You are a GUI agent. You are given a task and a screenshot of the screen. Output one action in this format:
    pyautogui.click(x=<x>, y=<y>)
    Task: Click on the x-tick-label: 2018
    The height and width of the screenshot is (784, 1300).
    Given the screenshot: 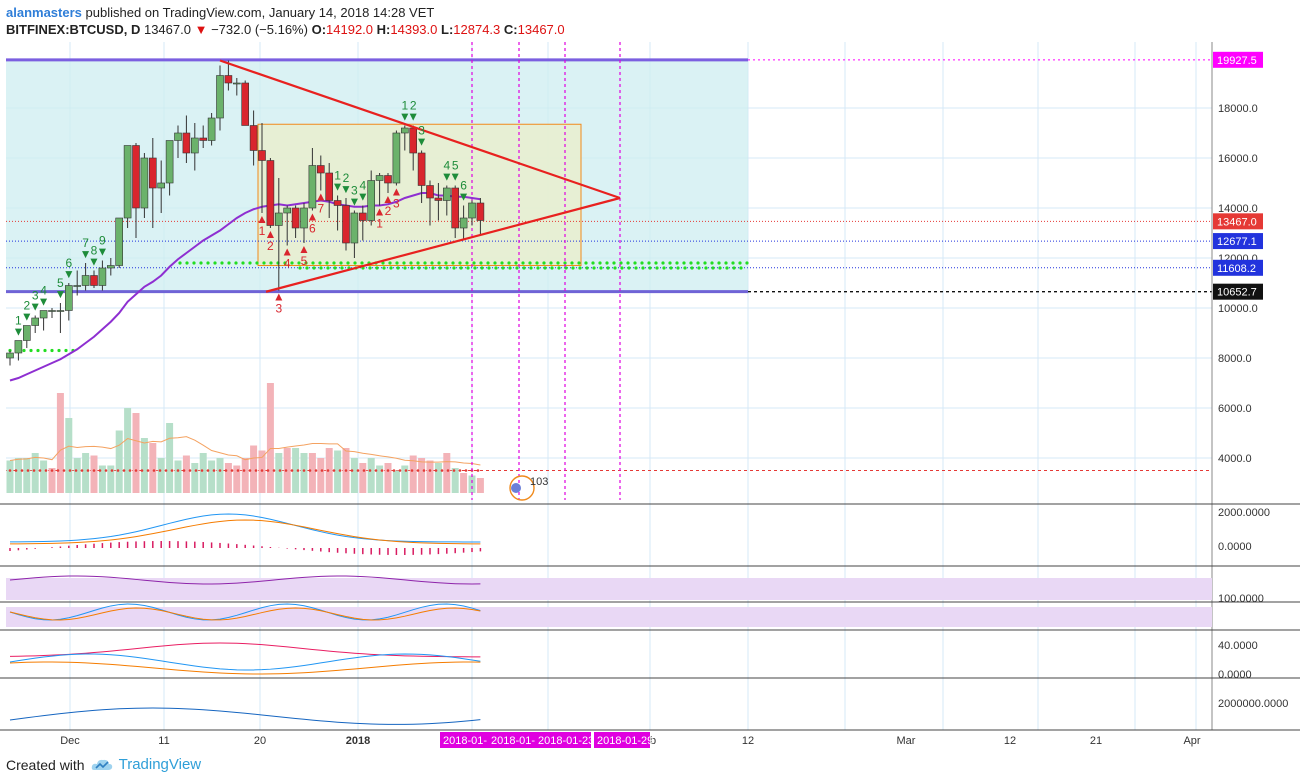 What is the action you would take?
    pyautogui.click(x=358, y=741)
    